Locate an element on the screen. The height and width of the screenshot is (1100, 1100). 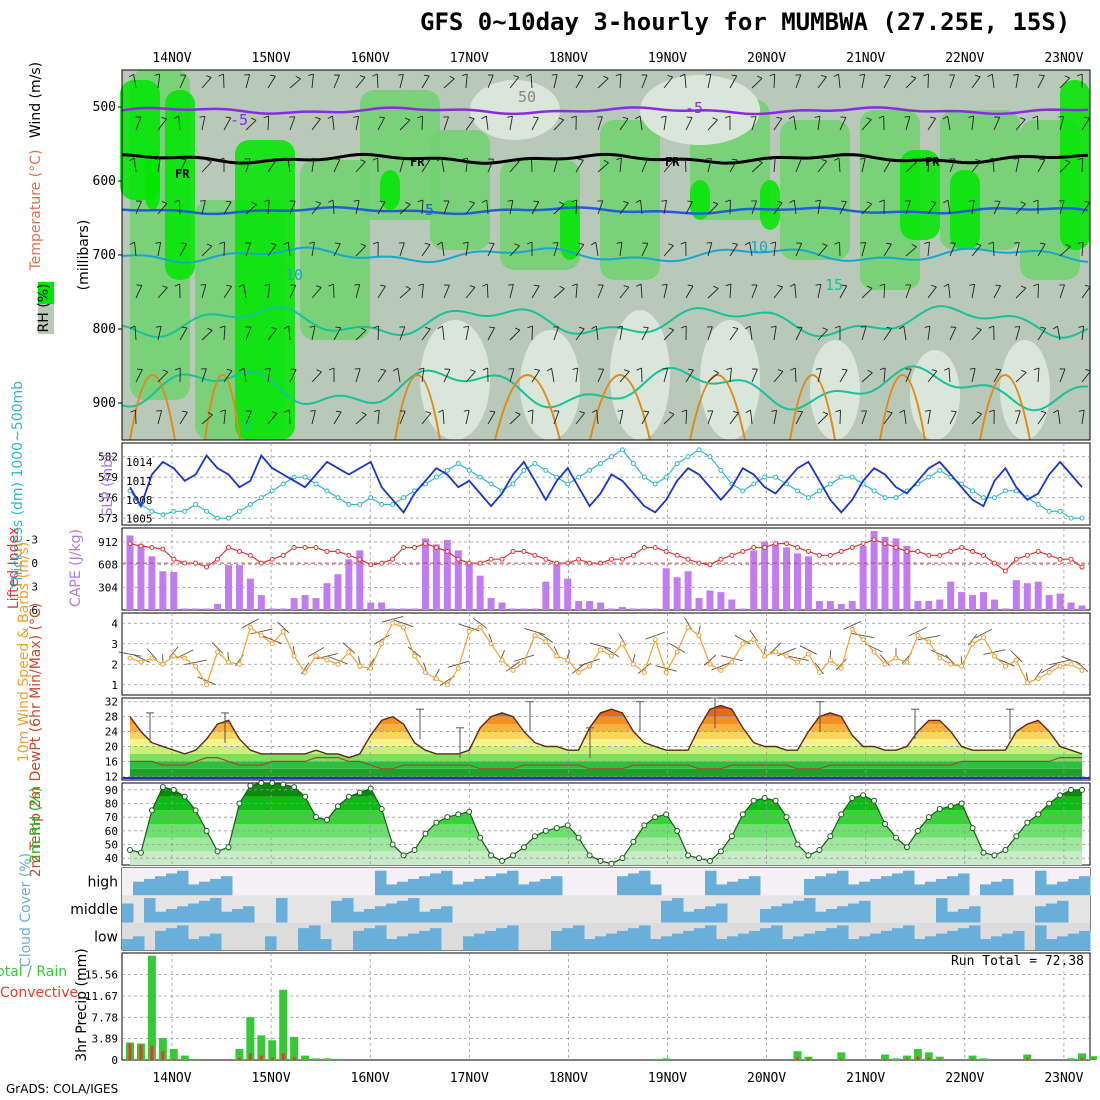
temp-fill is located at coordinates (606, 742).